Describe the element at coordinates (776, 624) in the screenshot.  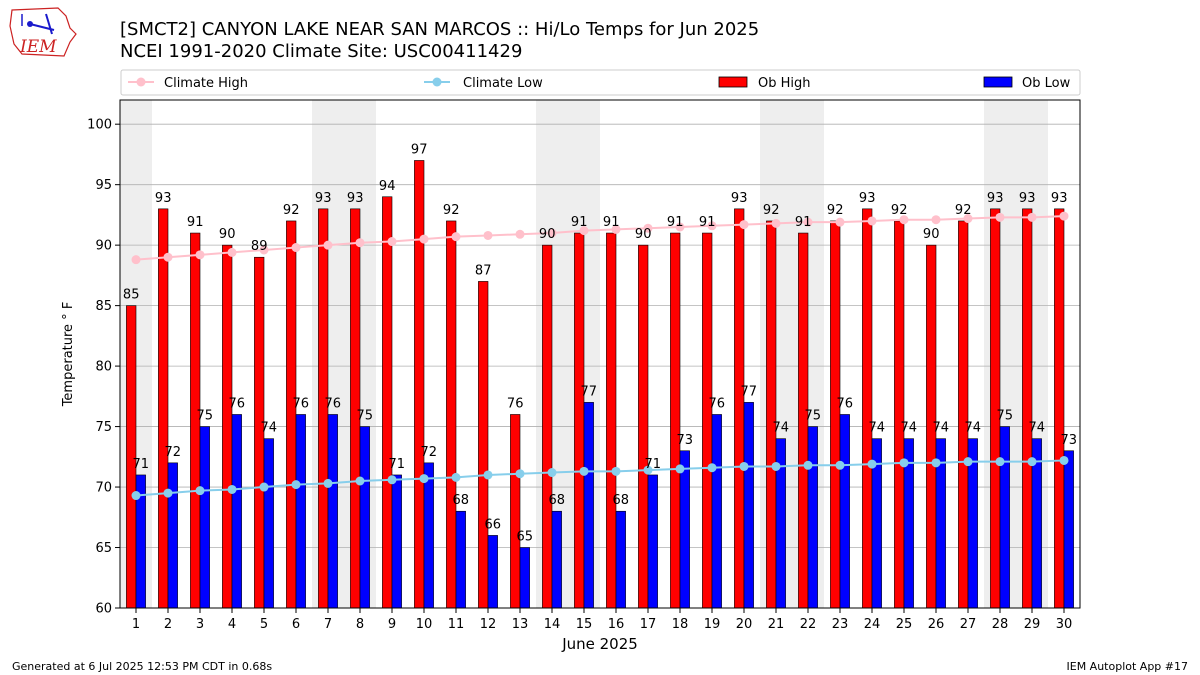
I see `xtick-label-21: 21` at that location.